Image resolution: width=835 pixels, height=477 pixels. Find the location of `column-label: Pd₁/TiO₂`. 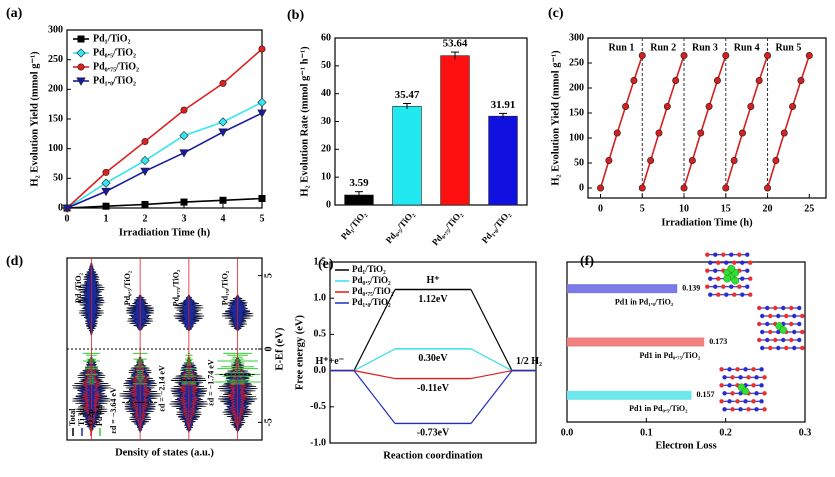

column-label: Pd₁/TiO₂ is located at coordinates (78, 287).